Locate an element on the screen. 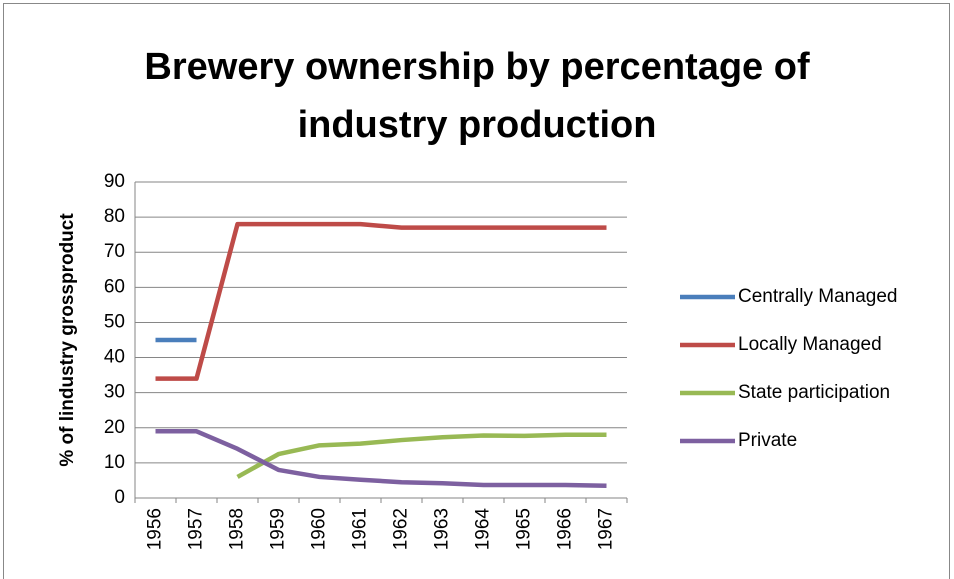  x-tick-label: 1960 is located at coordinates (319, 529).